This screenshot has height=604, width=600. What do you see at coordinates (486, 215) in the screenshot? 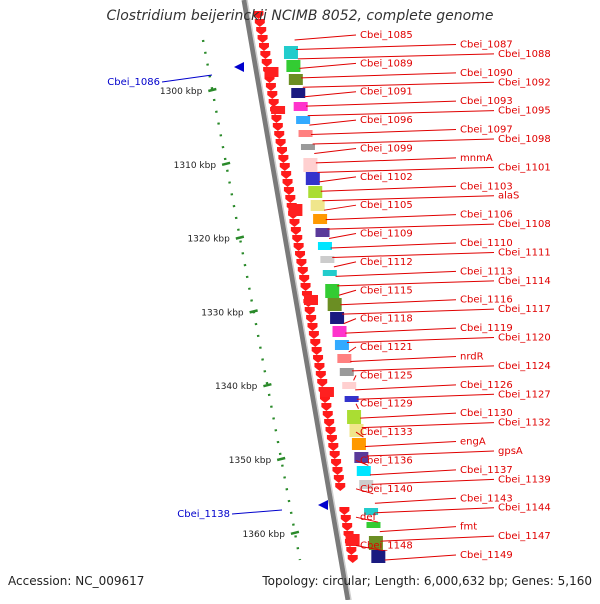
I see `gene-label: Cbei_1106` at bounding box center [486, 215].